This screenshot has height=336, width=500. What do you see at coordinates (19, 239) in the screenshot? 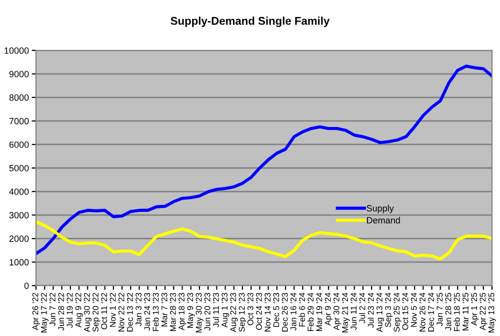
I see `y-tick-label: 2000` at bounding box center [19, 239].